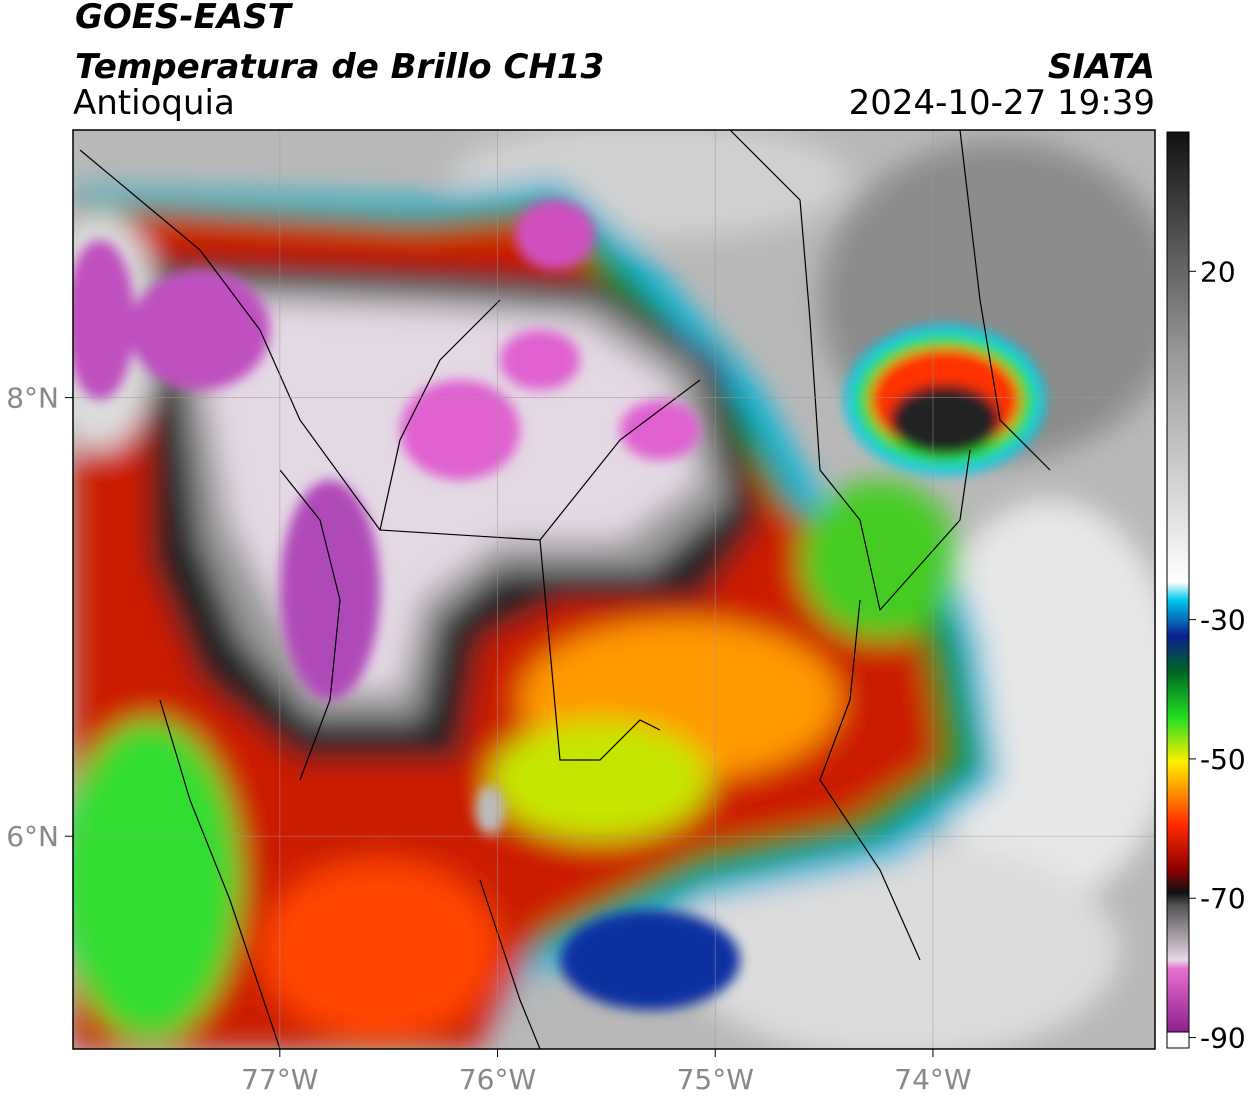 This screenshot has width=1252, height=1099. What do you see at coordinates (279, 1079) in the screenshot?
I see `x-tick-label: 77°W` at bounding box center [279, 1079].